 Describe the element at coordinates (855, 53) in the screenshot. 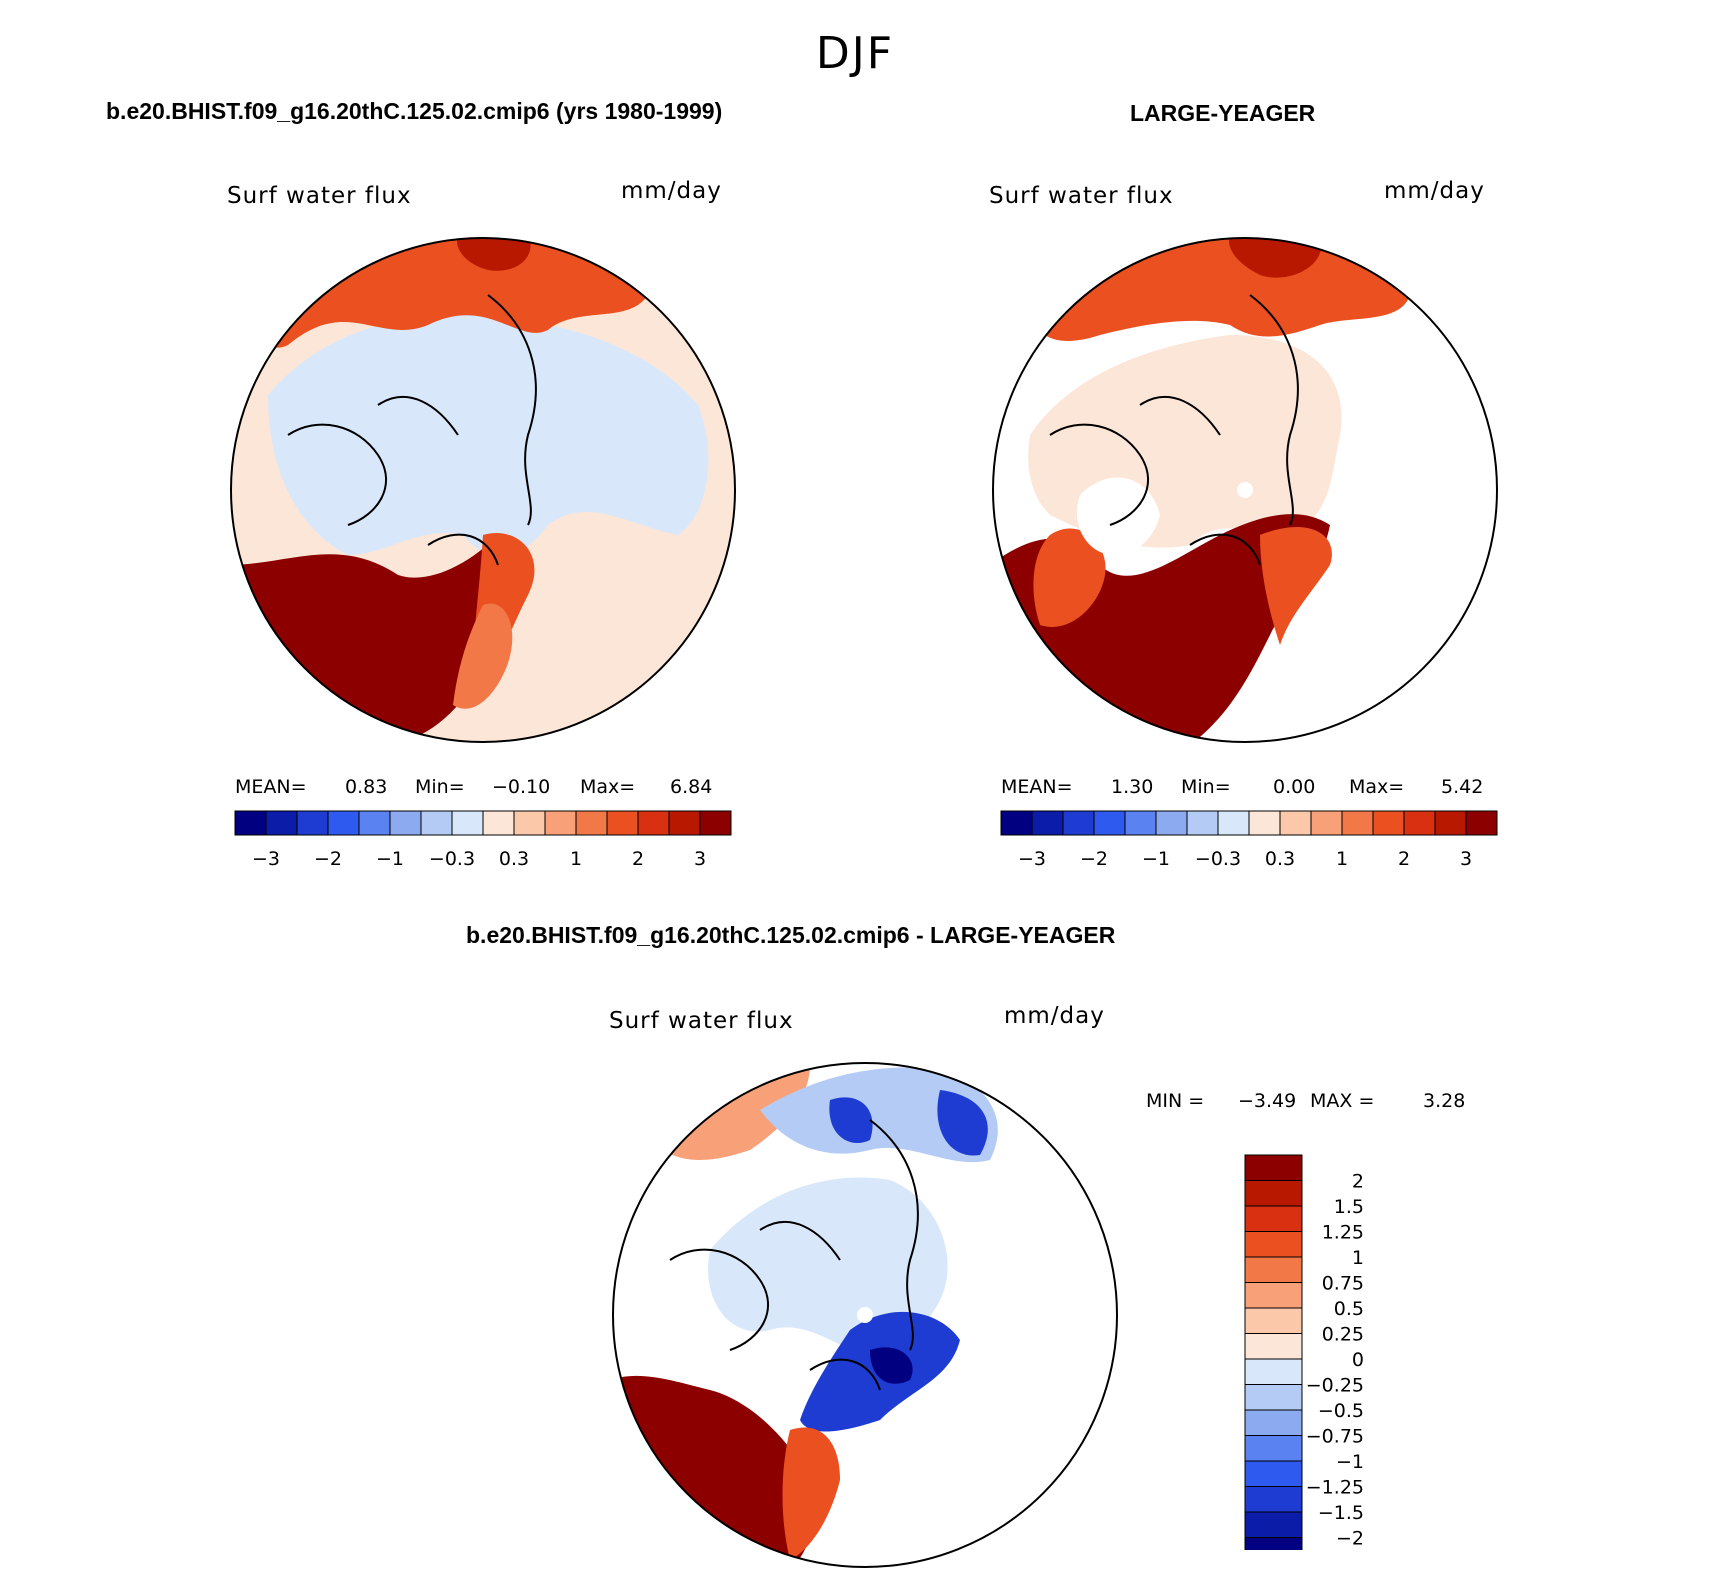

I see `figure-title: DJF` at that location.